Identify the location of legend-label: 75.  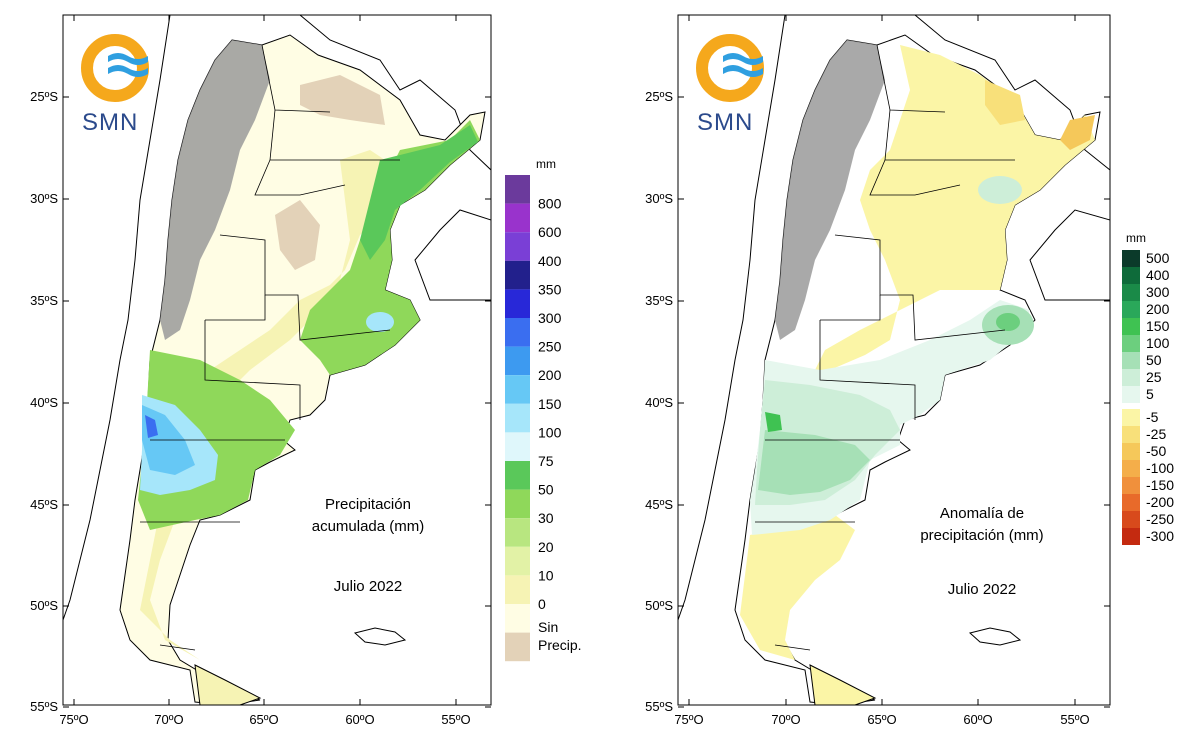
(546, 461).